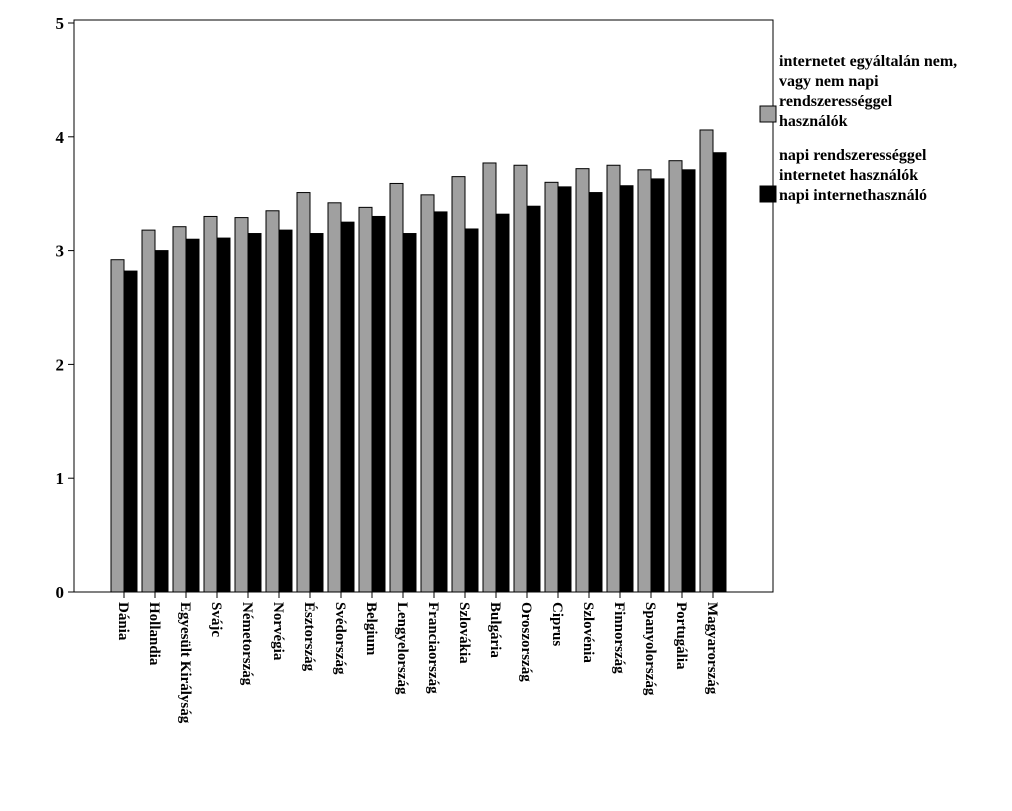  Describe the element at coordinates (154, 634) in the screenshot. I see `category-label: Hollandia` at that location.